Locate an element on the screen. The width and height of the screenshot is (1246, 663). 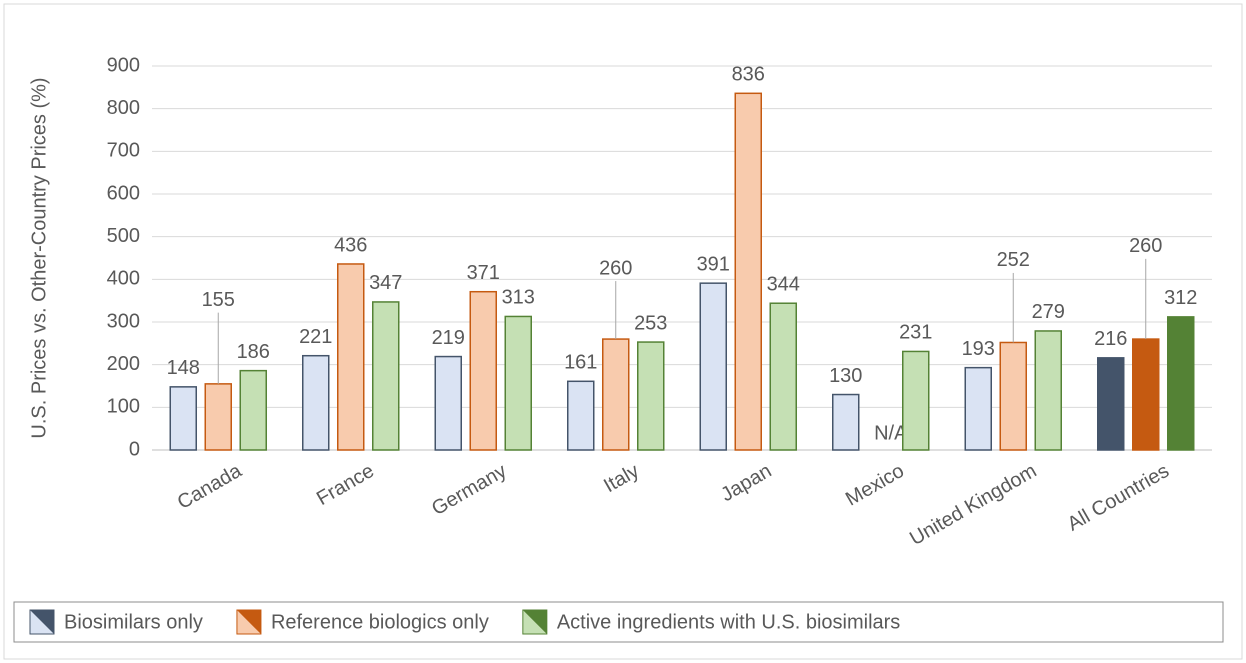
data-label: 313 is located at coordinates (518, 298).